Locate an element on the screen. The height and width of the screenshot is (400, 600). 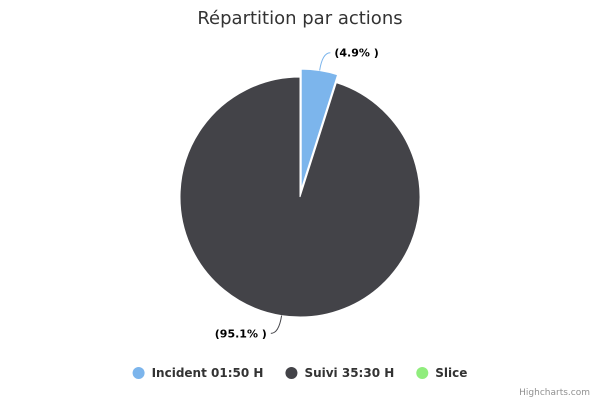
legend-item-2: Slice is located at coordinates (441, 373).